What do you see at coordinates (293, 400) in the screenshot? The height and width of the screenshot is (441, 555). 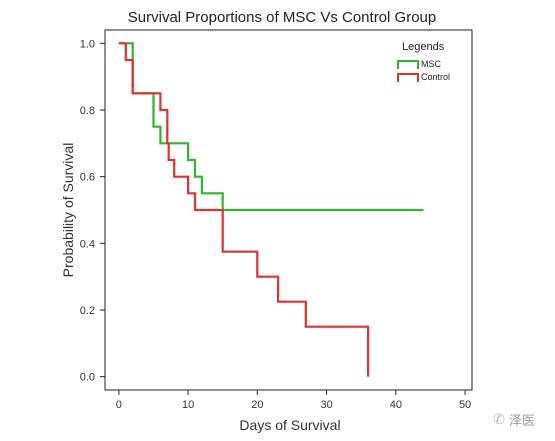 I see `x-axis: 0 10 20 30 40 50` at bounding box center [293, 400].